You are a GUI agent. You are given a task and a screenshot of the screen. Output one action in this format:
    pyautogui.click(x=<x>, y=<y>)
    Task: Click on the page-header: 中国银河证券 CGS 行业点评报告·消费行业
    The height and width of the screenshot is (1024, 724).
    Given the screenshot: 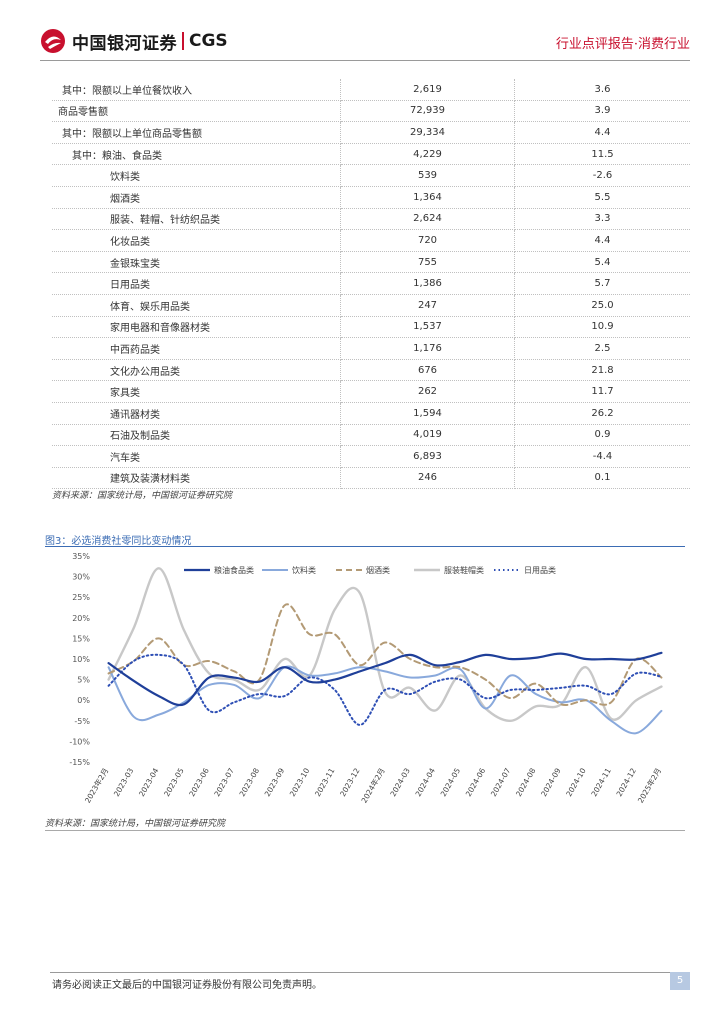 What is the action you would take?
    pyautogui.click(x=362, y=31)
    